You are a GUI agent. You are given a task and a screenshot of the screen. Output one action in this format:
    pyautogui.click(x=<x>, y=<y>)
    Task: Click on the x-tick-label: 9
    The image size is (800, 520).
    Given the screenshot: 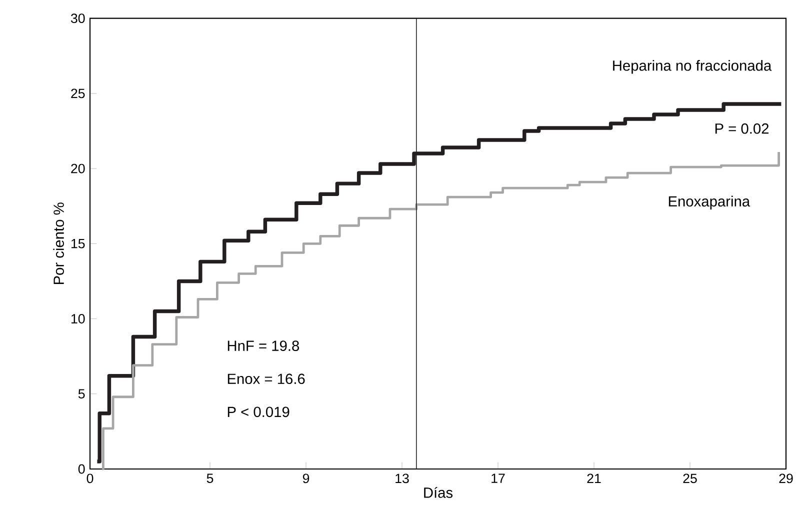 What is the action you would take?
    pyautogui.click(x=306, y=479)
    